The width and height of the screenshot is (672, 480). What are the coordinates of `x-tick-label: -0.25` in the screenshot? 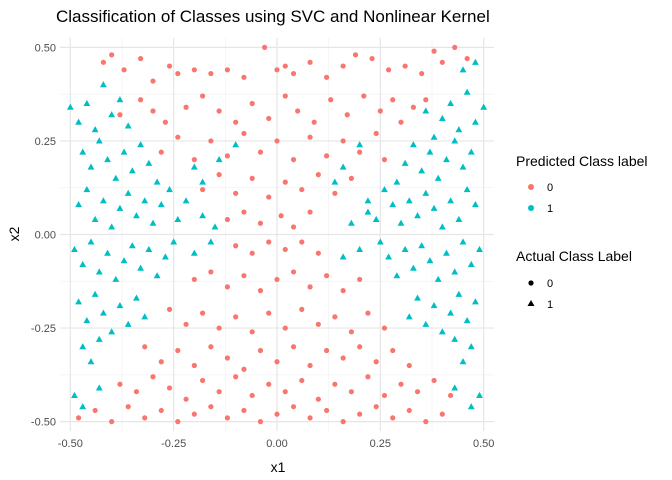 It's located at (173, 444).